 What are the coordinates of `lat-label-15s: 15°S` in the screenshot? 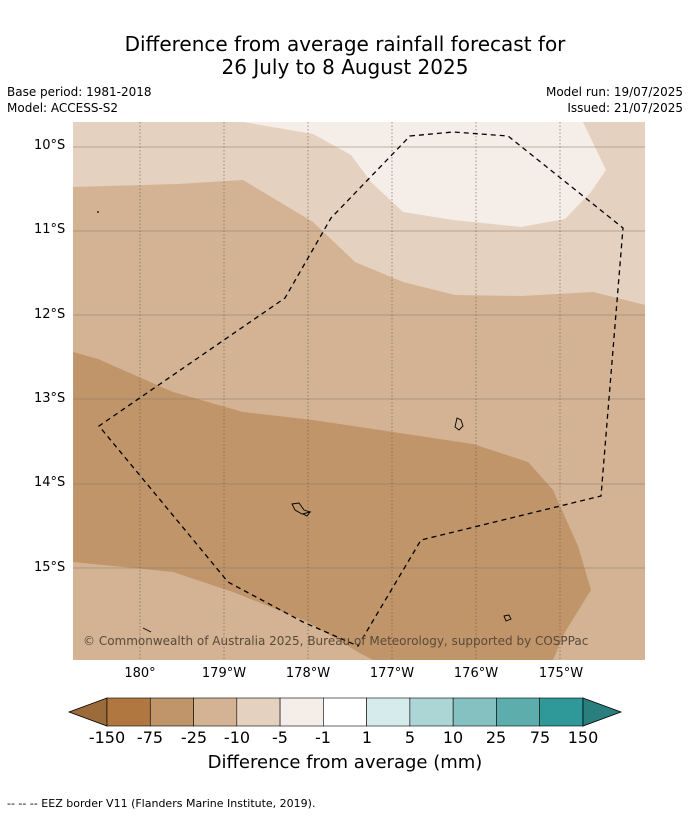 It's located at (50, 567).